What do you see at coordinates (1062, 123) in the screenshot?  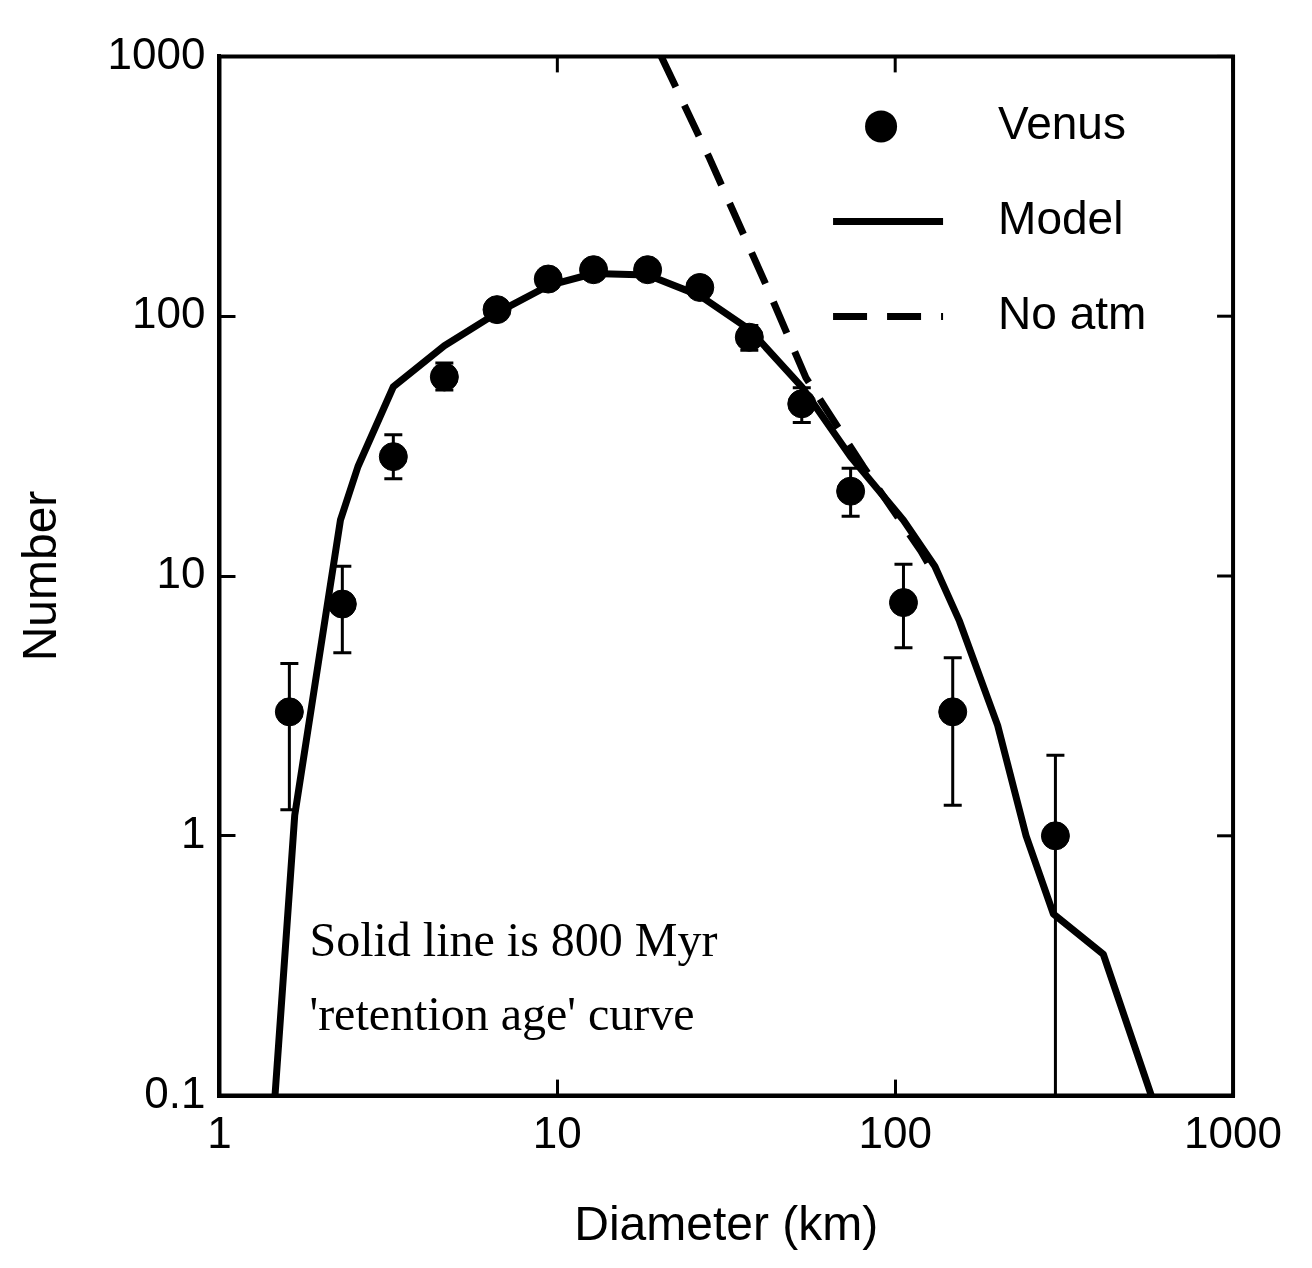 I see `legend-label: Venus` at bounding box center [1062, 123].